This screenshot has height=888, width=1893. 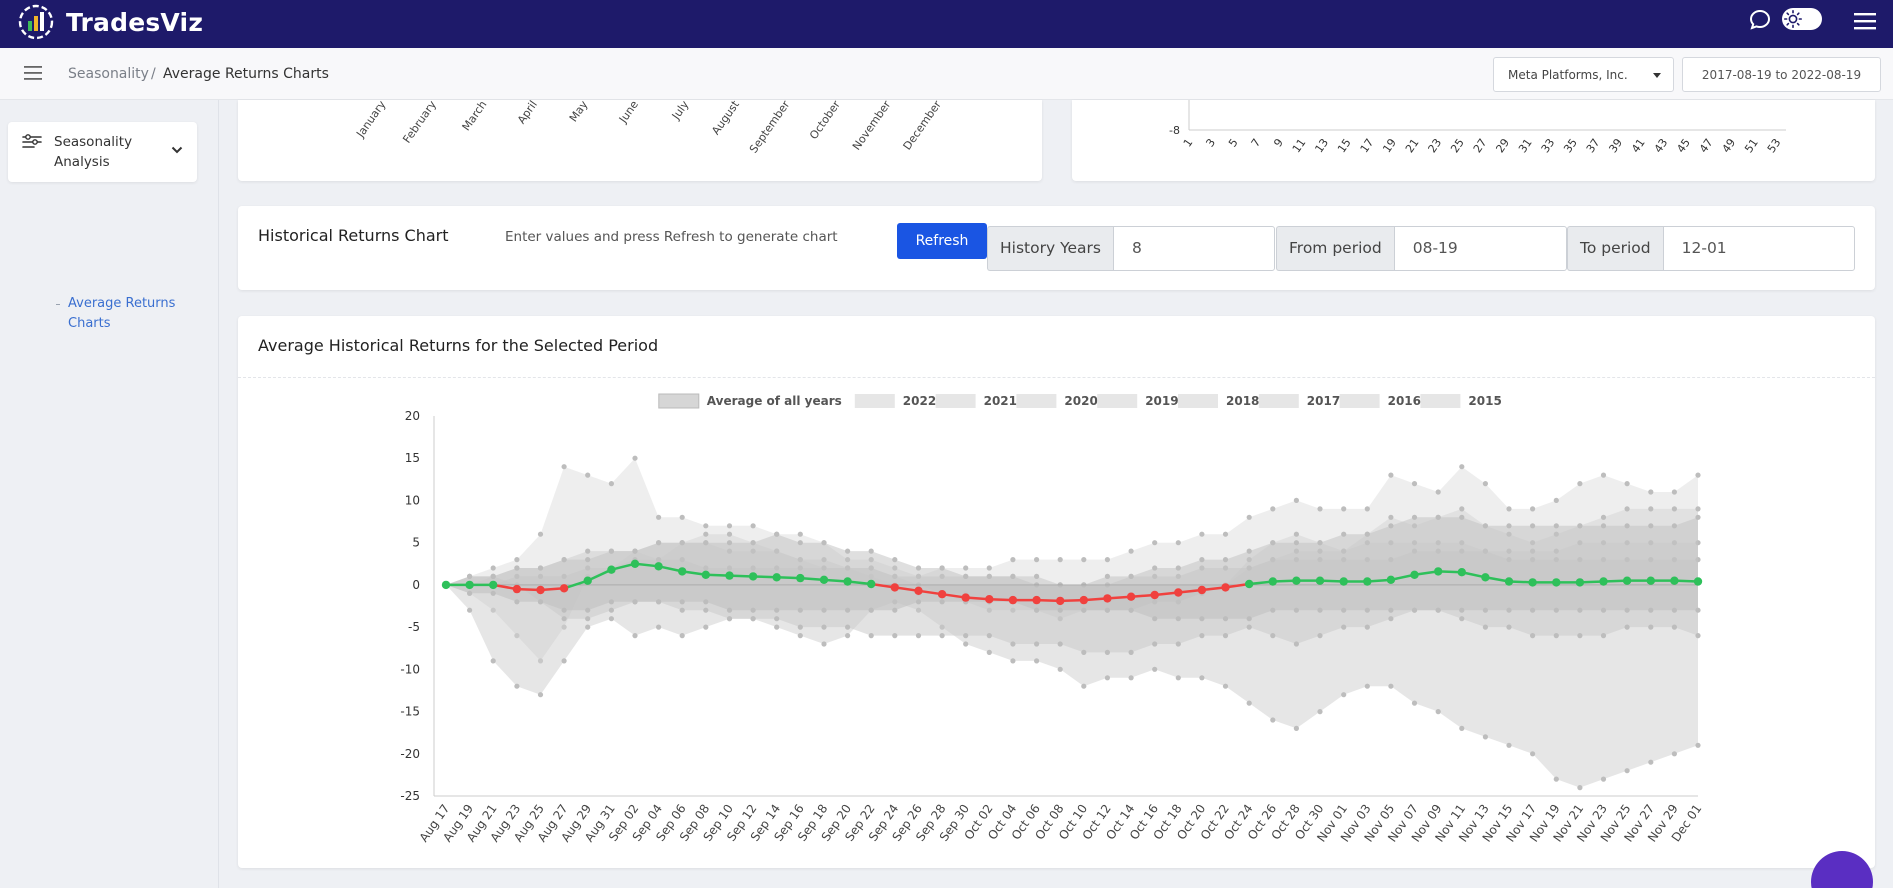 What do you see at coordinates (1138, 401) in the screenshot?
I see `legend-item: 2019` at bounding box center [1138, 401].